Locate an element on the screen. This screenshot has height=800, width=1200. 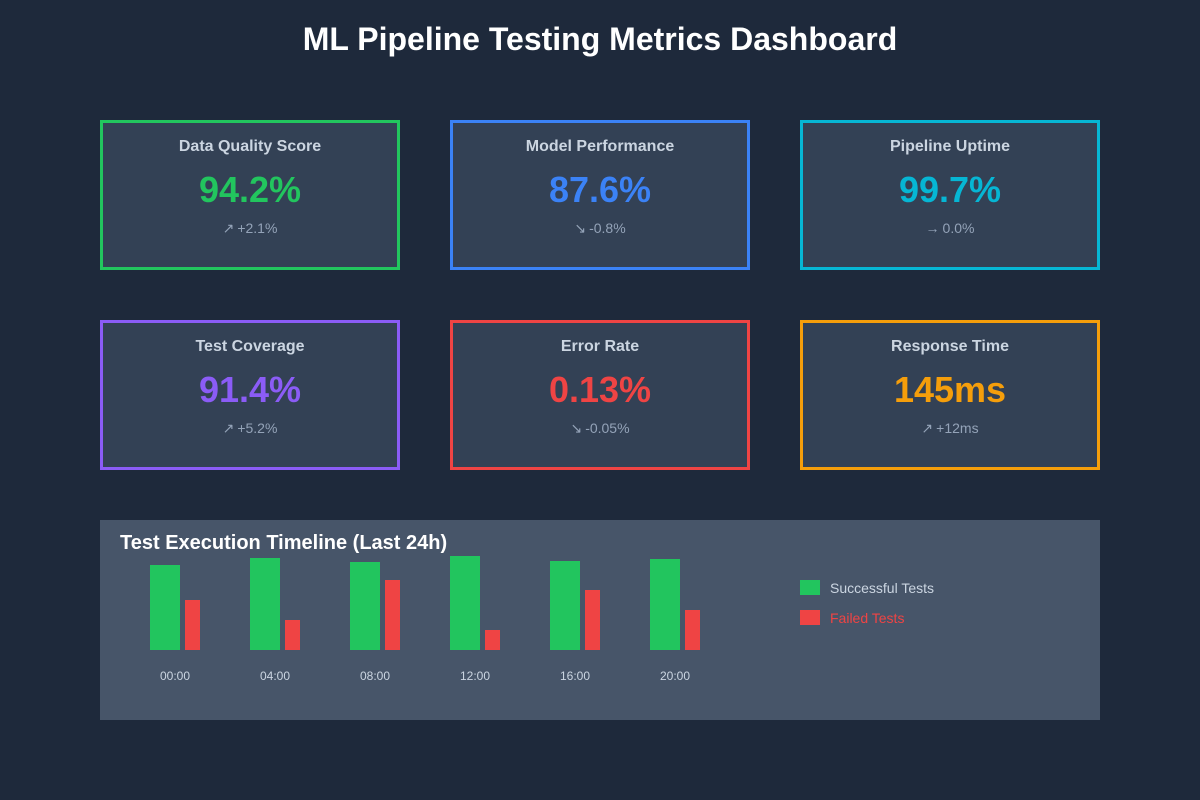
card-change: ↗ +12ms is located at coordinates (950, 428).